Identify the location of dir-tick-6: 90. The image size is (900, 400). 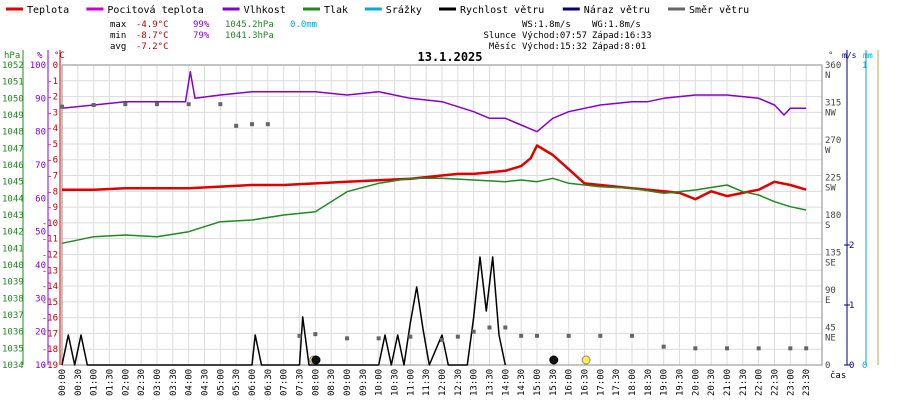
(830, 291).